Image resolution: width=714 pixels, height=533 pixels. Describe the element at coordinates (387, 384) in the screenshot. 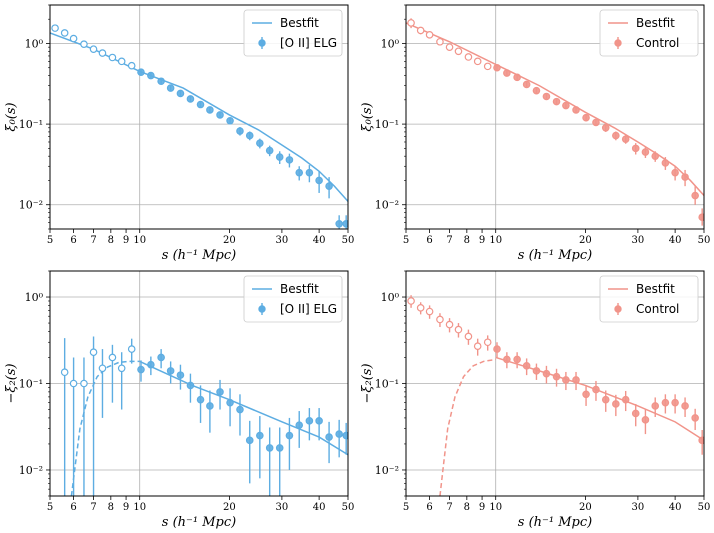

I see `ytick-label: 10⁻¹` at that location.